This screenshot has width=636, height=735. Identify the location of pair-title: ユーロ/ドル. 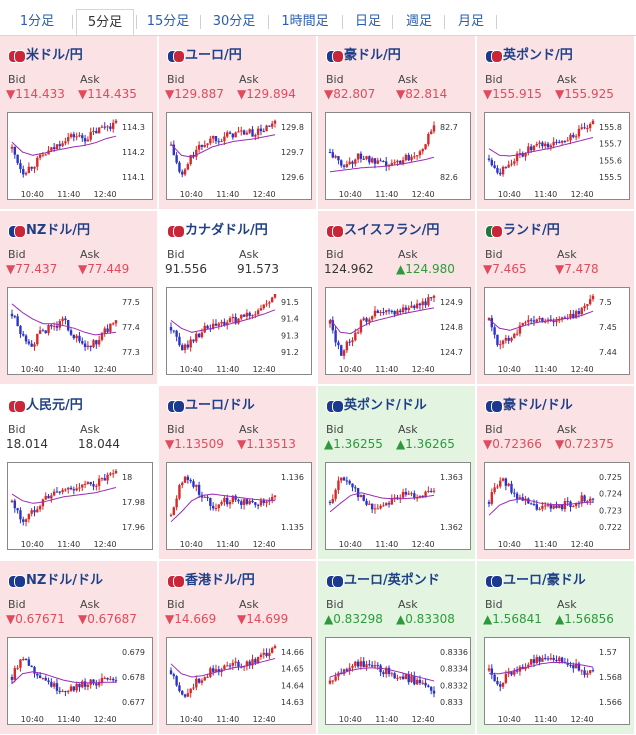
(211, 403).